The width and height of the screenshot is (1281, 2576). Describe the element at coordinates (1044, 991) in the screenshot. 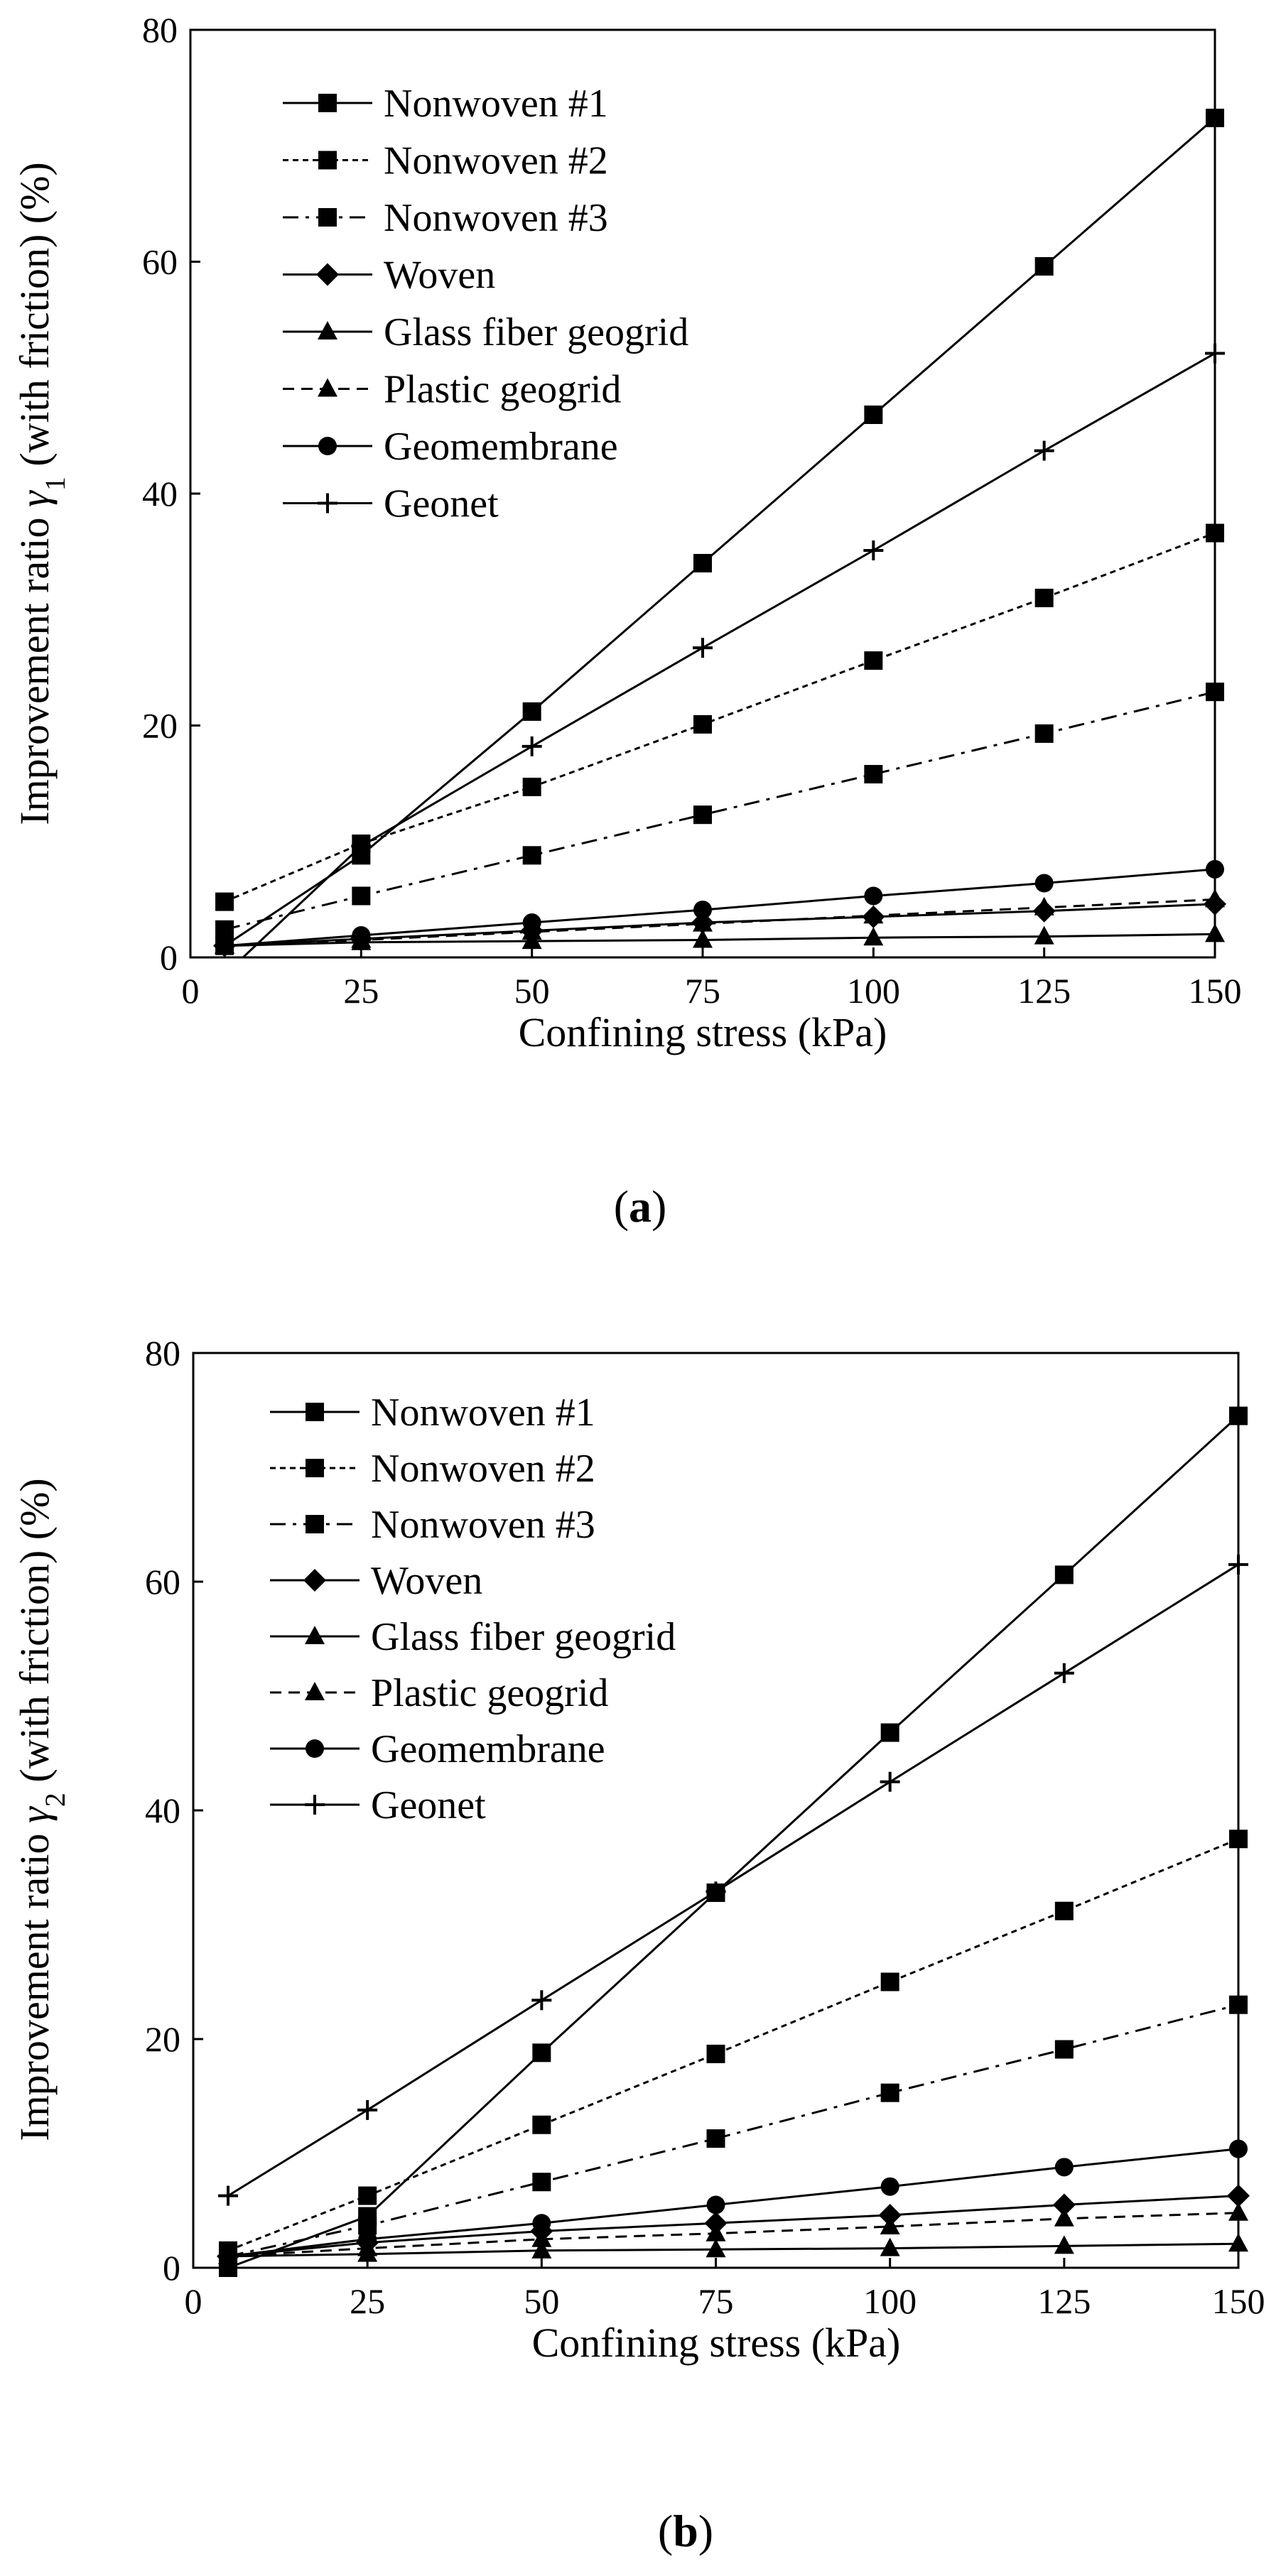

I see `x-tick-label: 125` at that location.